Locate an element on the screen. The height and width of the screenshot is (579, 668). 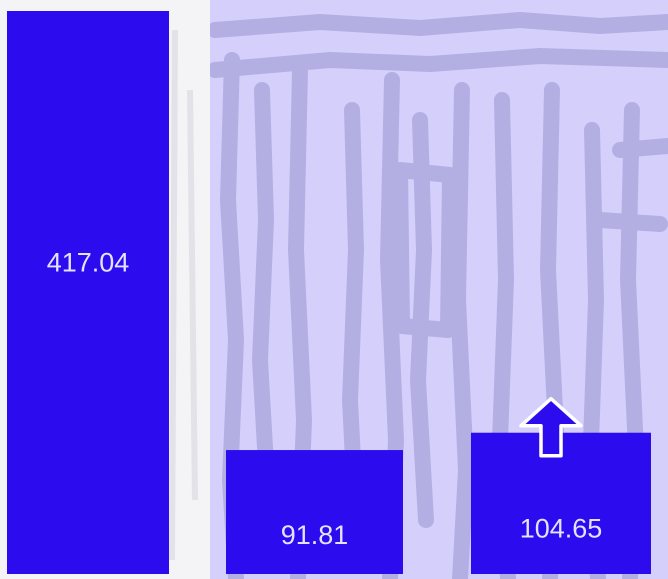
bar-1-value-label: 417.04 is located at coordinates (88, 262).